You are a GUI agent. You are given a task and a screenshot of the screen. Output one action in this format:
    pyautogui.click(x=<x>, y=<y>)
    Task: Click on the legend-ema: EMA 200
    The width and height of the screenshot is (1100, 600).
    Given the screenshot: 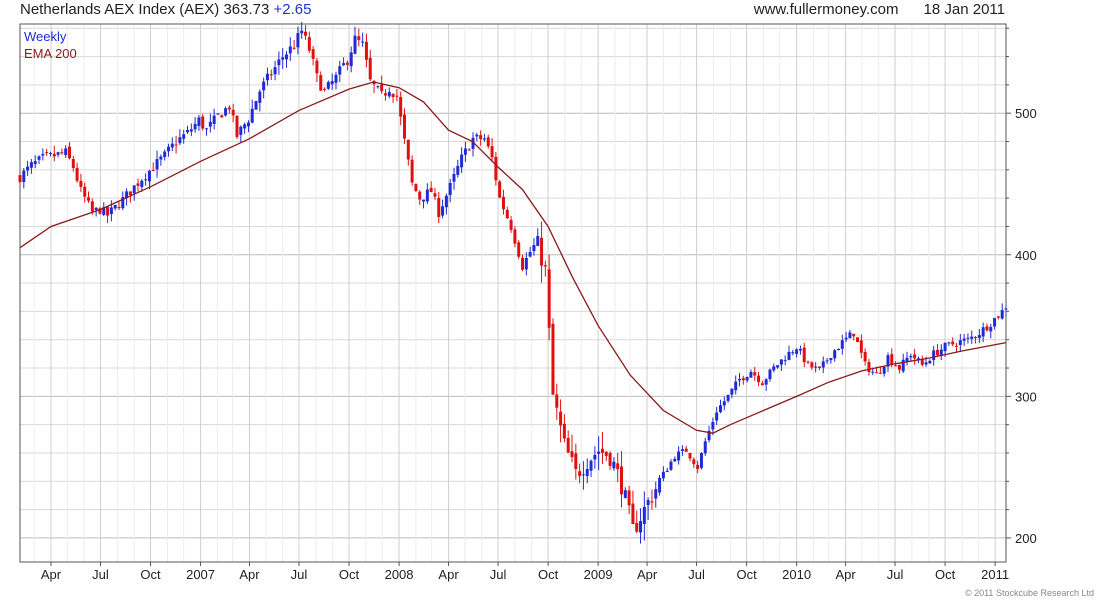 What is the action you would take?
    pyautogui.click(x=50, y=53)
    